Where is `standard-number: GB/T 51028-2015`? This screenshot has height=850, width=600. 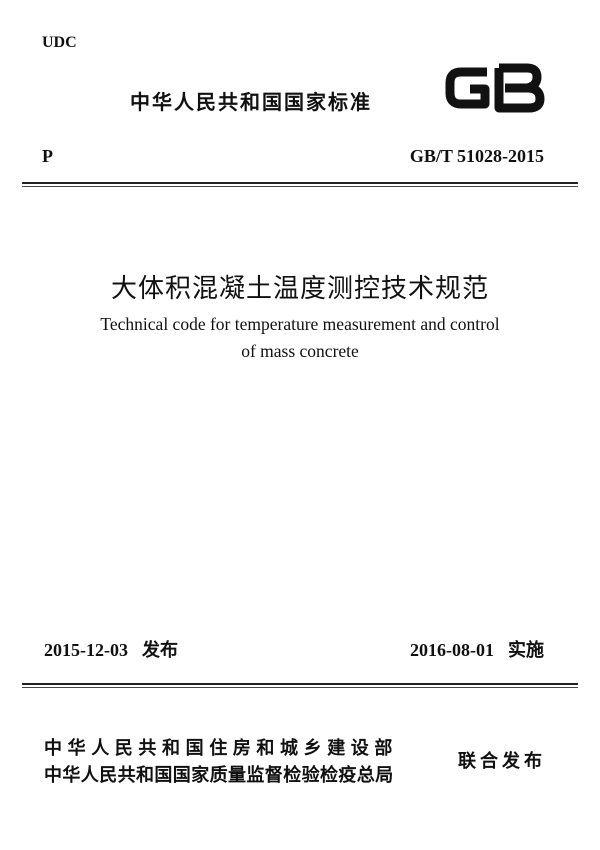
standard-number: GB/T 51028-2015 is located at coordinates (476, 156).